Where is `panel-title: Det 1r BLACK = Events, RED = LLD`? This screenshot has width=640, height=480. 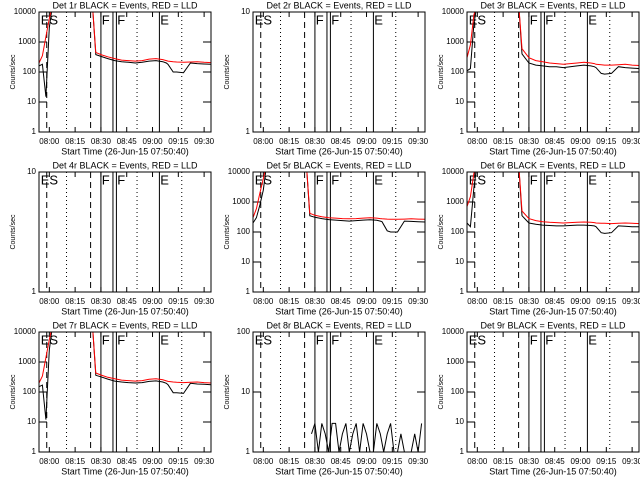 panel-title: Det 1r BLACK = Events, RED = LLD is located at coordinates (125, 5).